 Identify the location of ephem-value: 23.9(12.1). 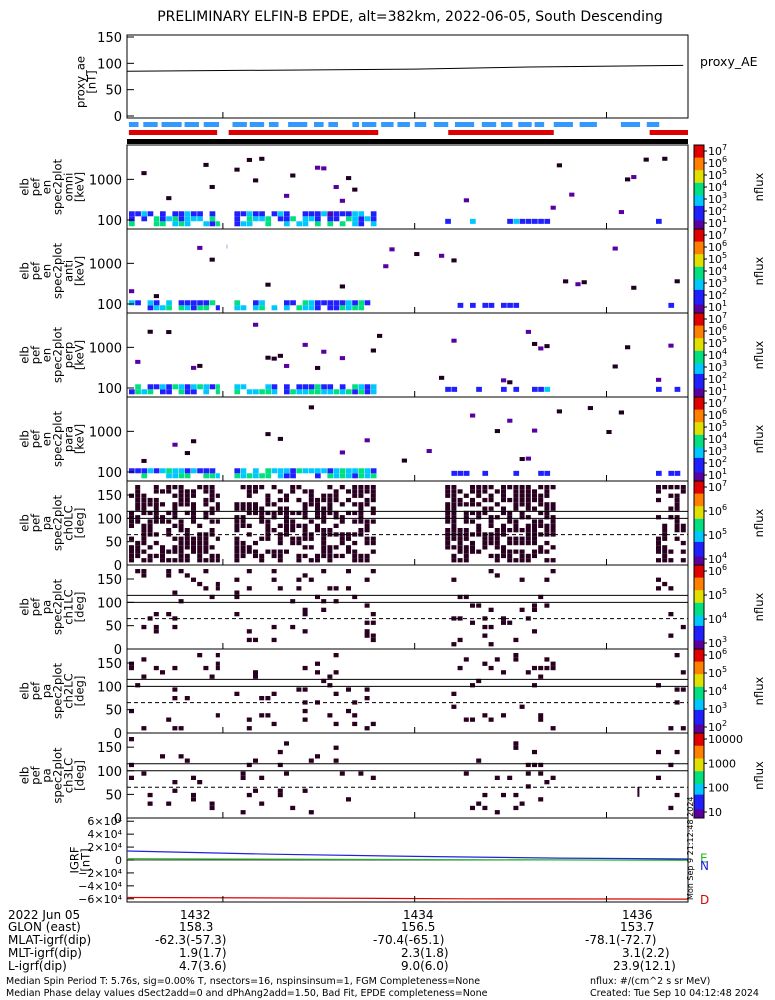
(644, 966).